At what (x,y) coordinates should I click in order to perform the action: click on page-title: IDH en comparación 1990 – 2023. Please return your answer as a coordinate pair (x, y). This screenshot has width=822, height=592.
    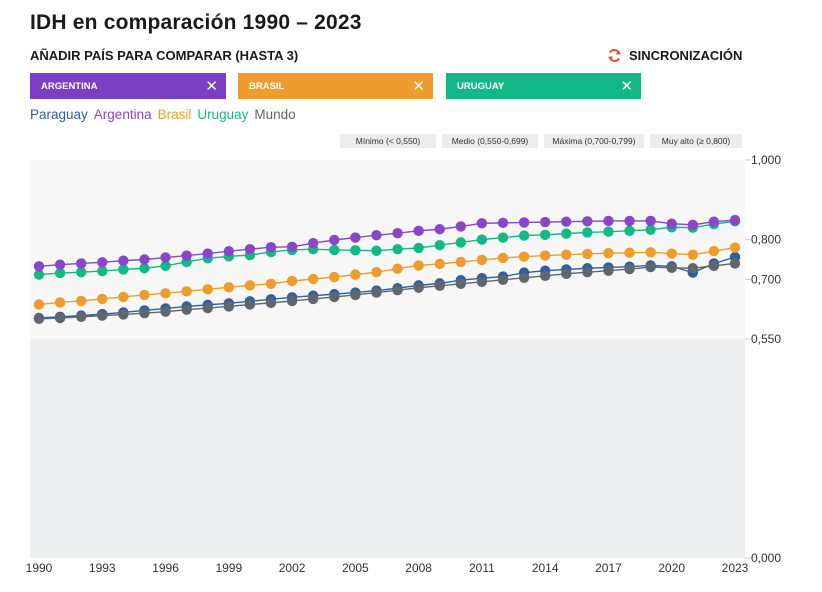
    Looking at the image, I should click on (196, 22).